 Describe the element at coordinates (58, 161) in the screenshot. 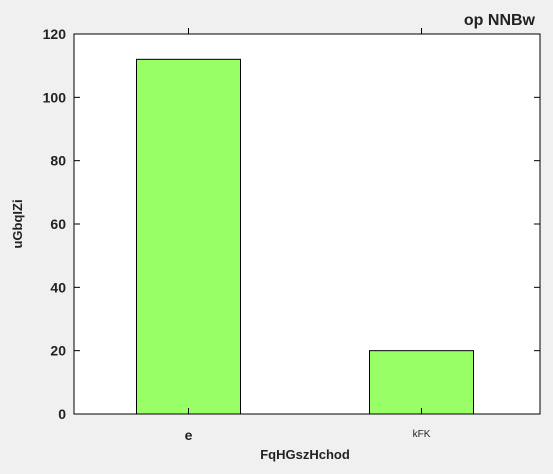

I see `y-tick-label: 80` at that location.